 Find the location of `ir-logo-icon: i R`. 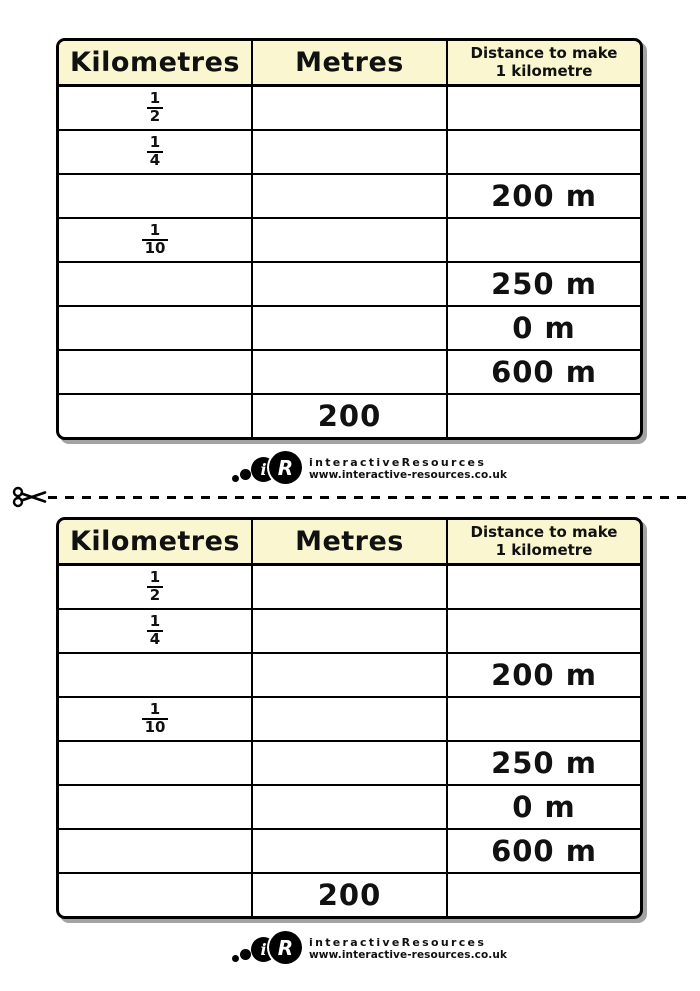

ir-logo-icon: i R is located at coordinates (267, 949).